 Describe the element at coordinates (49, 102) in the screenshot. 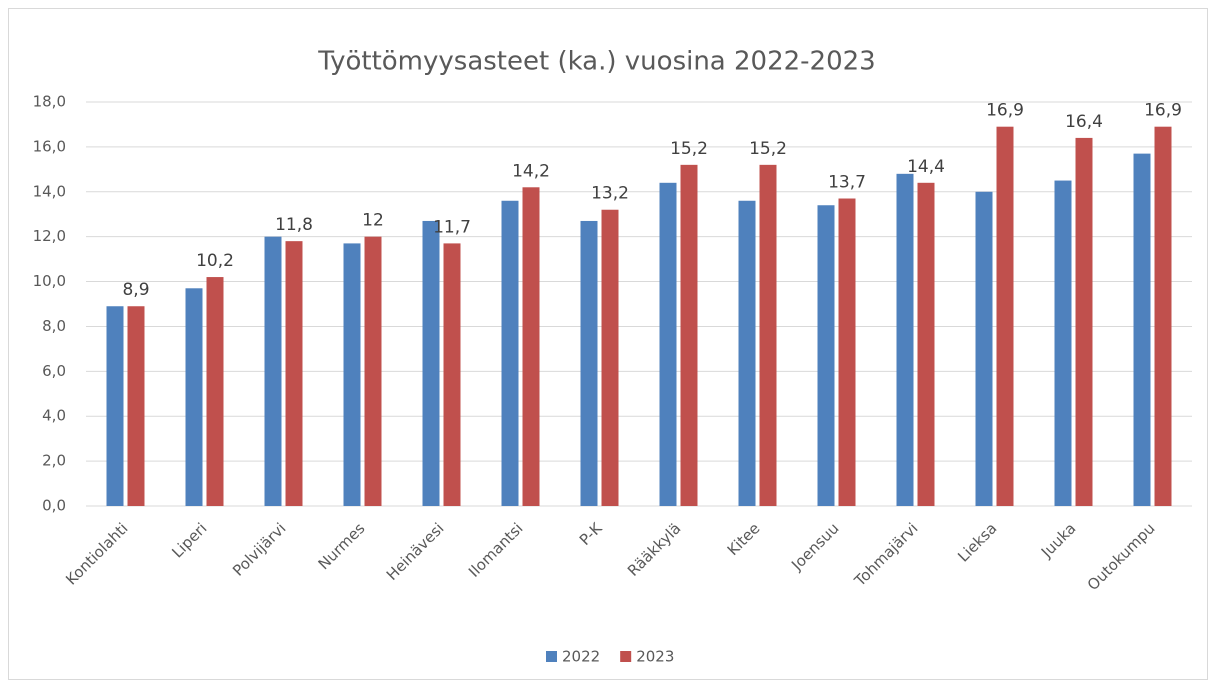

I see `y-tick-label: 18,0` at that location.